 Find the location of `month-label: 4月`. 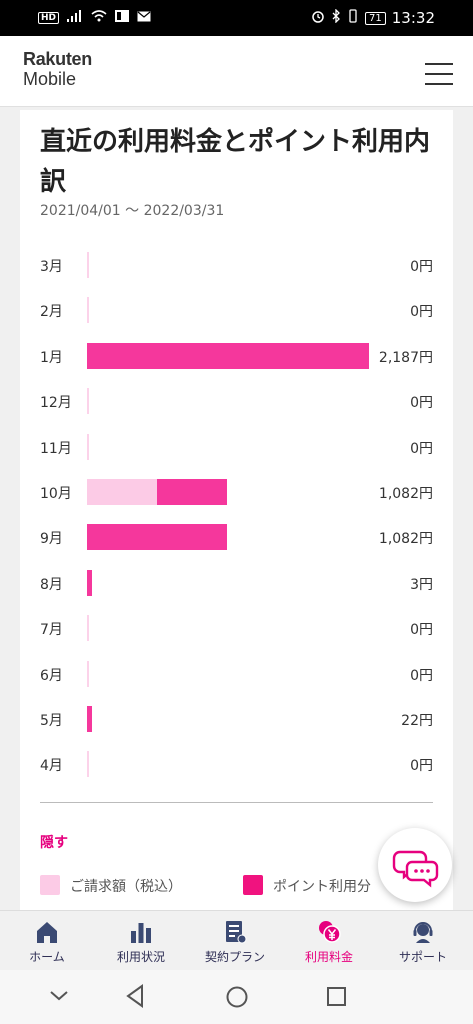

month-label: 4月 is located at coordinates (51, 766).